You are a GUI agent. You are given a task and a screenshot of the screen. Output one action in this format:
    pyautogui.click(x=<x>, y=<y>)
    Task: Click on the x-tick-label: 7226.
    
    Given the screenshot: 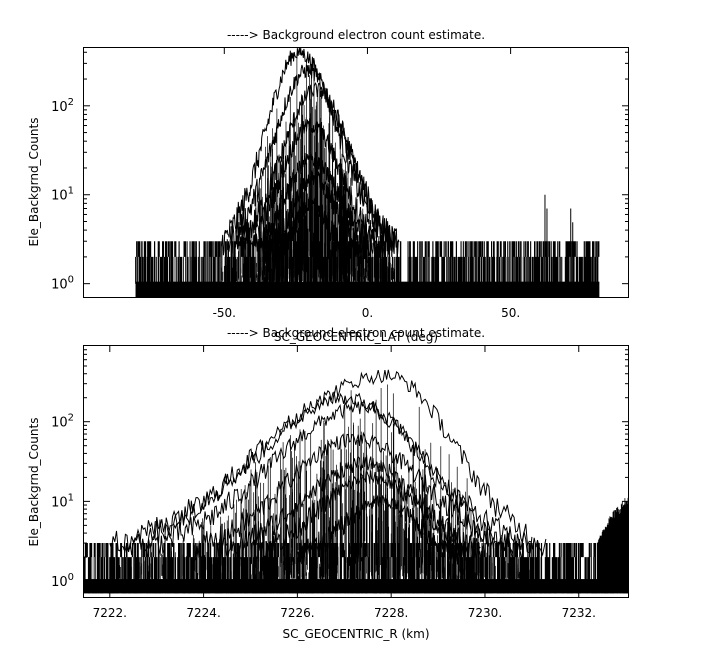 What is the action you would take?
    pyautogui.click(x=297, y=613)
    